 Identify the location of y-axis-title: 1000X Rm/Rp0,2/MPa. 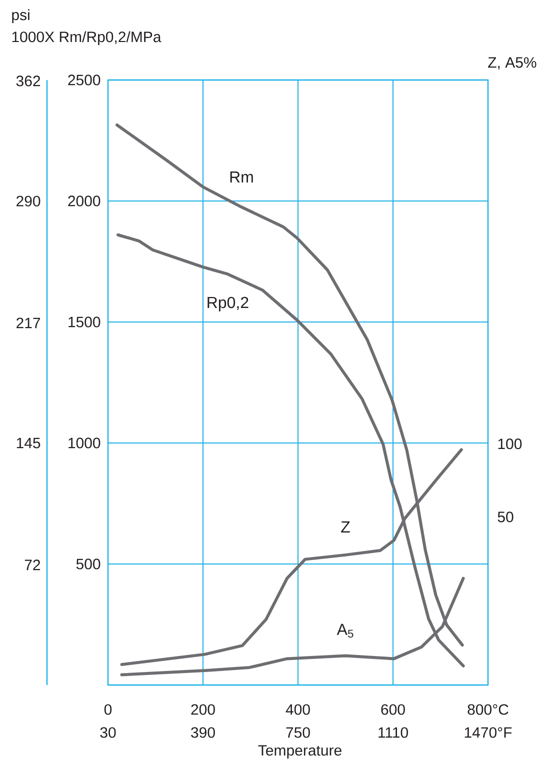
(87, 38).